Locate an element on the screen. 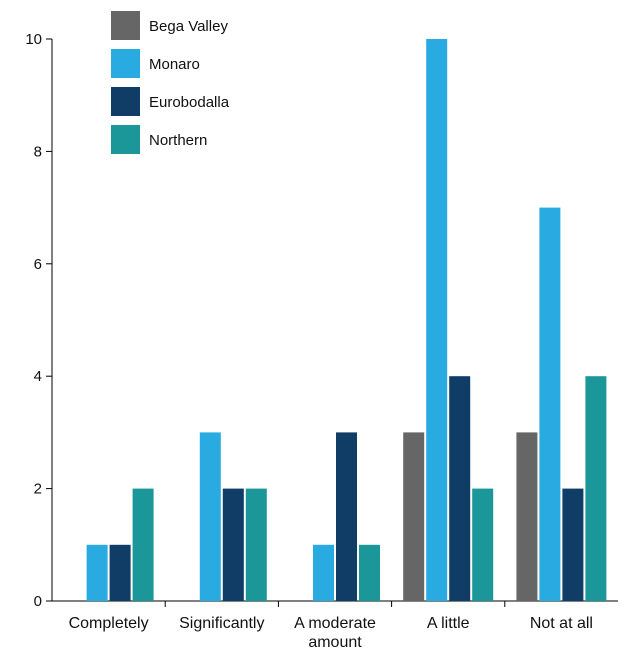 This screenshot has width=630, height=649. legend-label: Monaro is located at coordinates (174, 64).